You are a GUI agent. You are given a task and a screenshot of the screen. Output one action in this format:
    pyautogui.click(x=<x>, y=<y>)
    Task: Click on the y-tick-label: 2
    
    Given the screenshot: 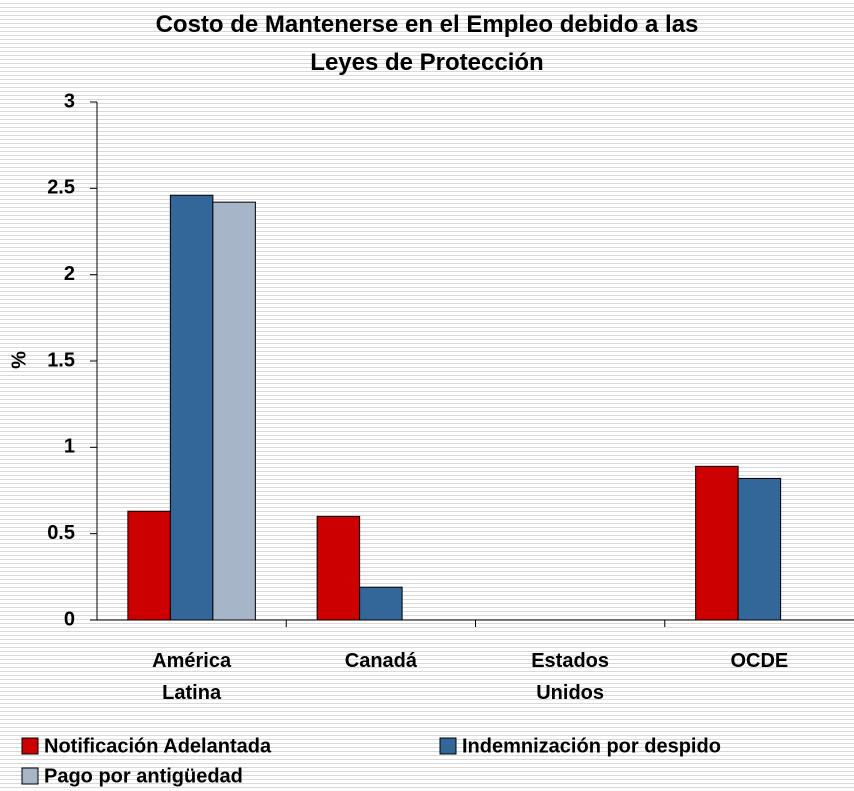 What is the action you would take?
    pyautogui.click(x=69, y=274)
    